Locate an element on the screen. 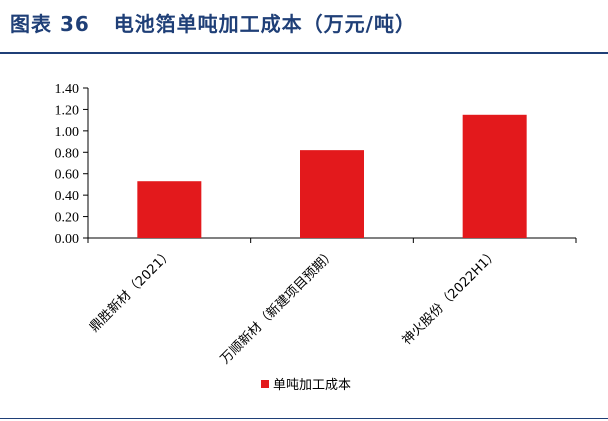  y-tick-label: 0.80 is located at coordinates (67, 153).